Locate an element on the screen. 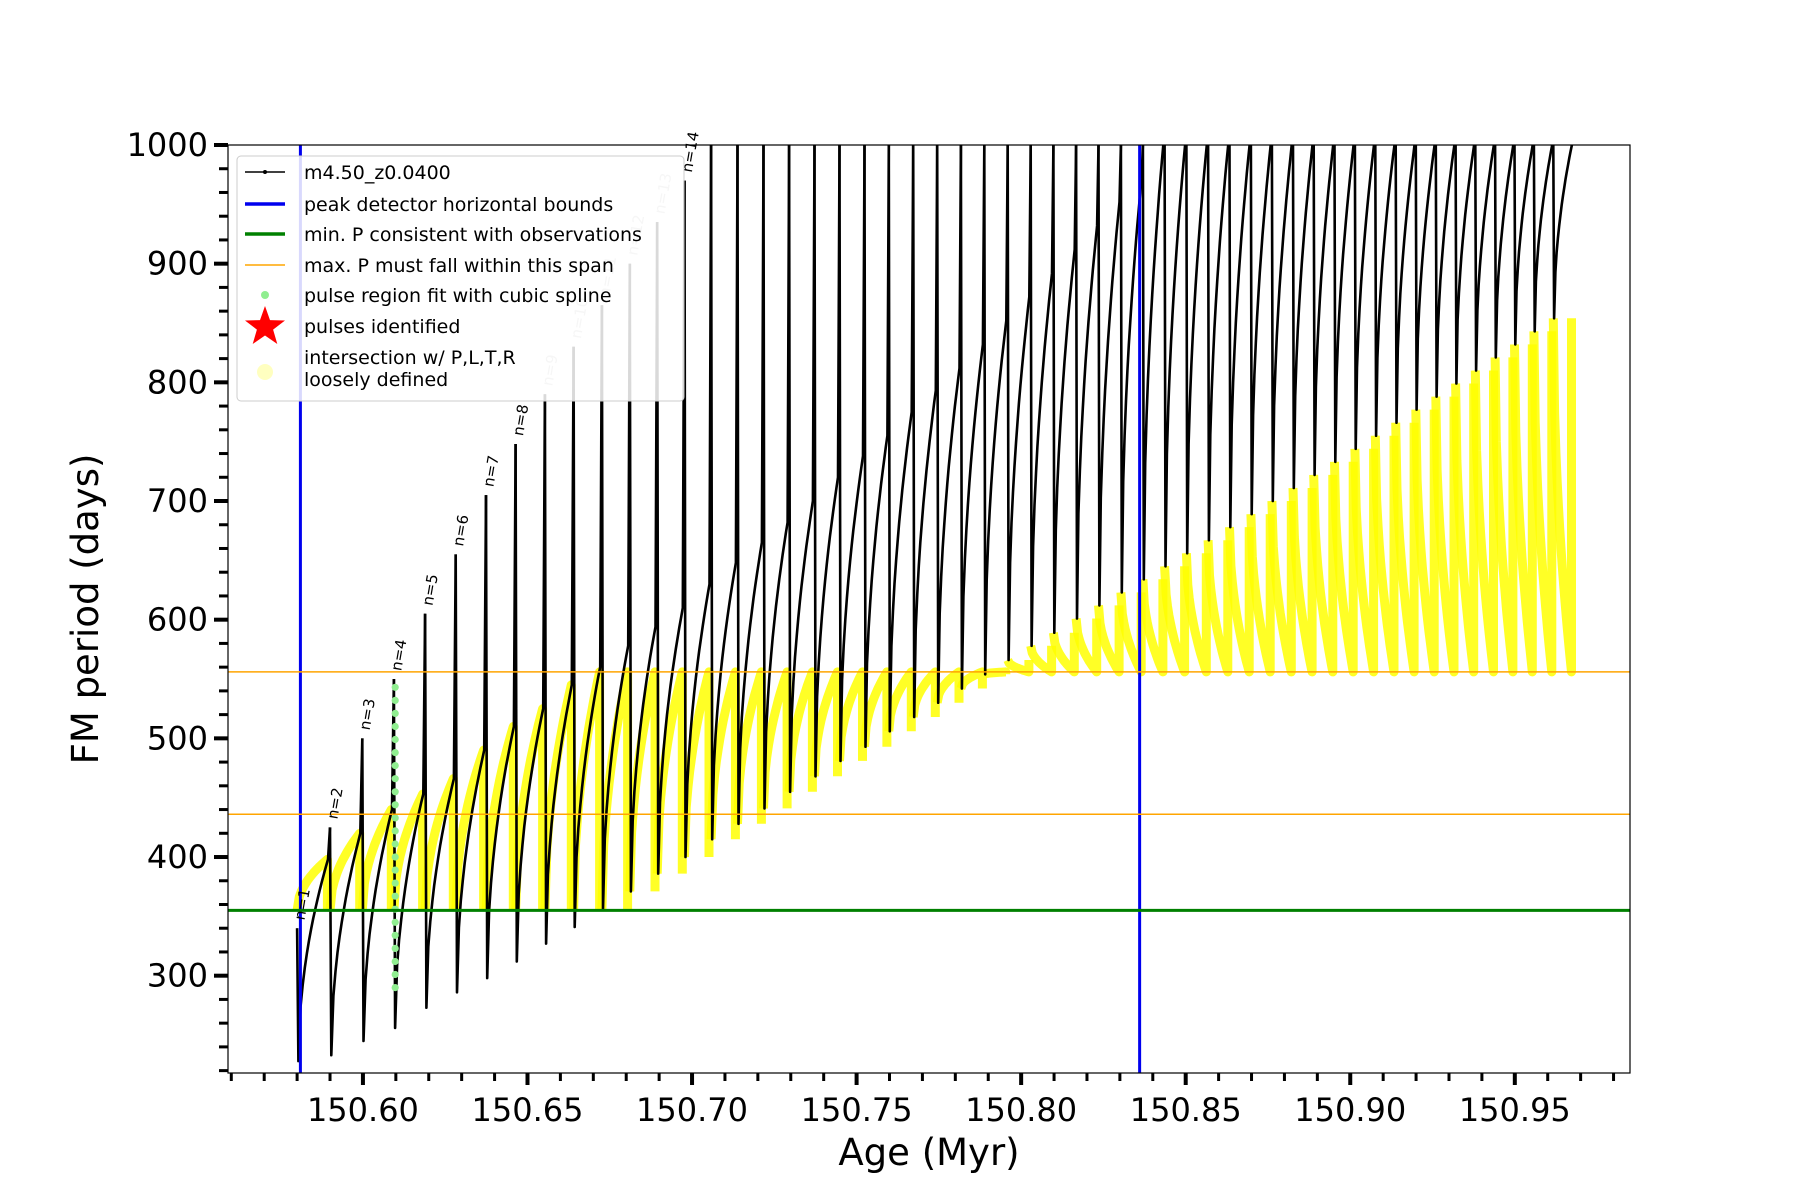 The width and height of the screenshot is (1800, 1200). legend-label-2: peak detector horizontal bounds is located at coordinates (458, 205).